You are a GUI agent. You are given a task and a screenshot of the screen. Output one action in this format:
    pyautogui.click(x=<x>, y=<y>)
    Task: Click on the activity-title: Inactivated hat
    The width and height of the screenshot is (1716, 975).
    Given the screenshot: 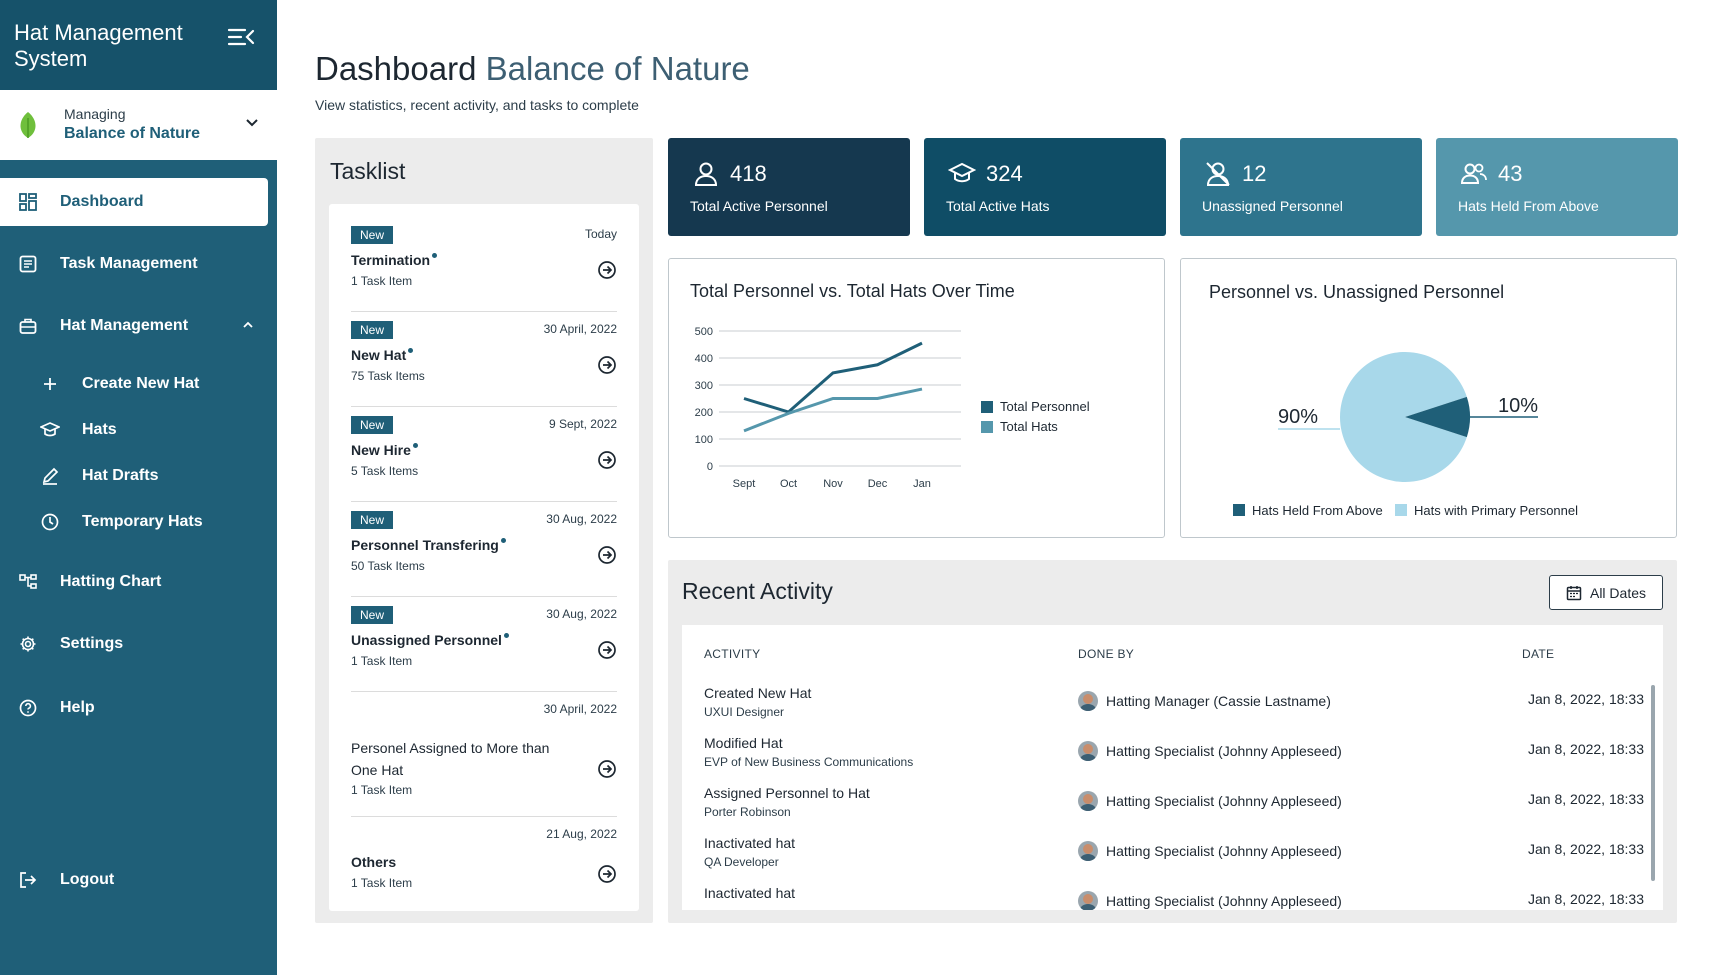 What is the action you would take?
    pyautogui.click(x=750, y=893)
    